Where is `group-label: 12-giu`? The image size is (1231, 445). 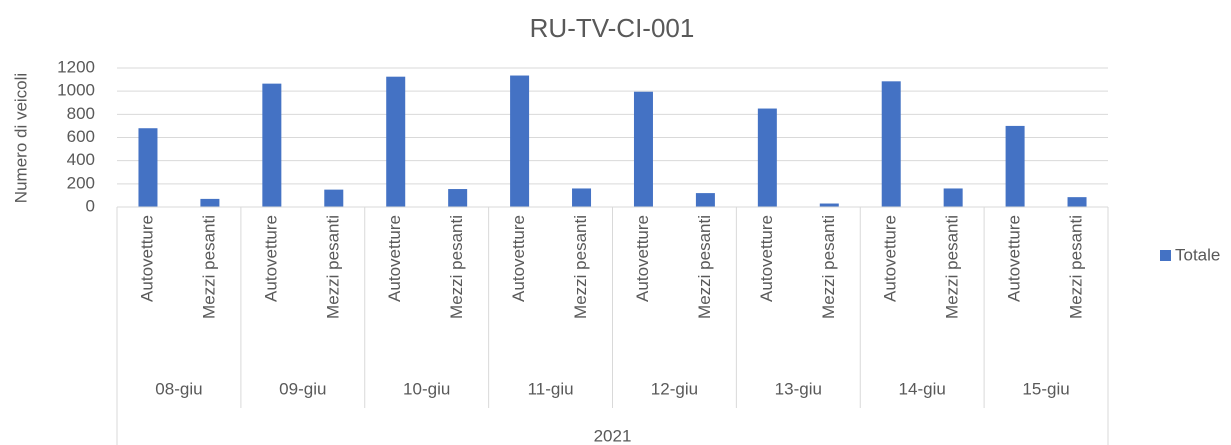 group-label: 12-giu is located at coordinates (674, 388).